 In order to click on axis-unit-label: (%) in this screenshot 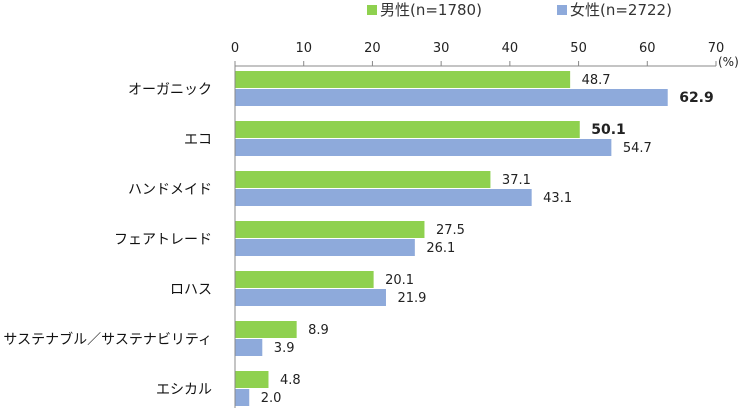, I will do `click(728, 62)`.